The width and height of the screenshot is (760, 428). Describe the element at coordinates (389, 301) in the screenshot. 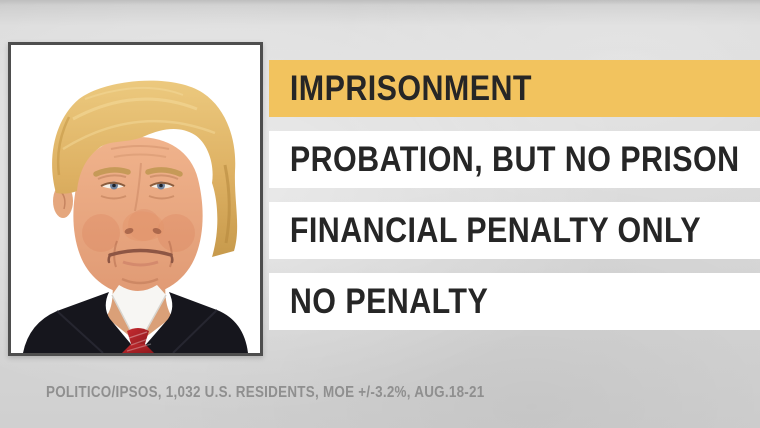

I see `option-label: NO PENALTY` at that location.